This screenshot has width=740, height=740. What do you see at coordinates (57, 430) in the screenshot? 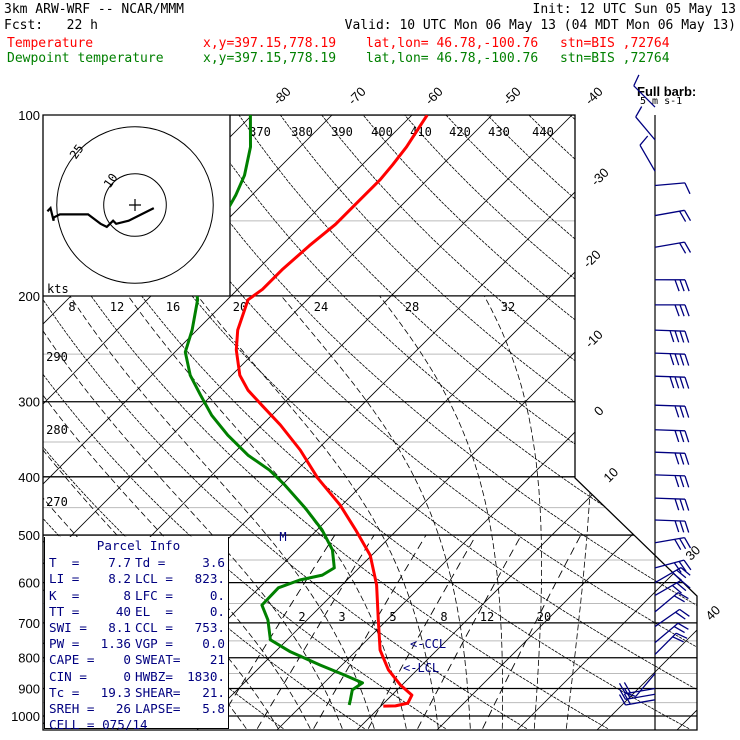
I see `theta-label: 280` at bounding box center [57, 430].